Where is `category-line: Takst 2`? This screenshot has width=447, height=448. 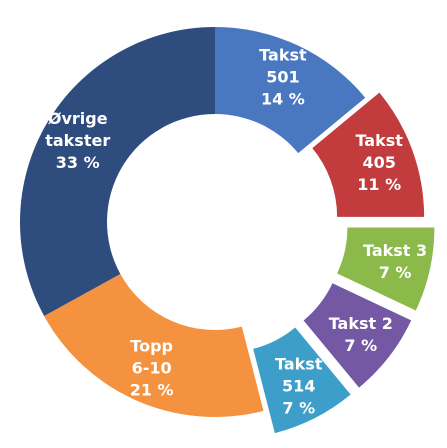
category-line: Takst 2 is located at coordinates (361, 323).